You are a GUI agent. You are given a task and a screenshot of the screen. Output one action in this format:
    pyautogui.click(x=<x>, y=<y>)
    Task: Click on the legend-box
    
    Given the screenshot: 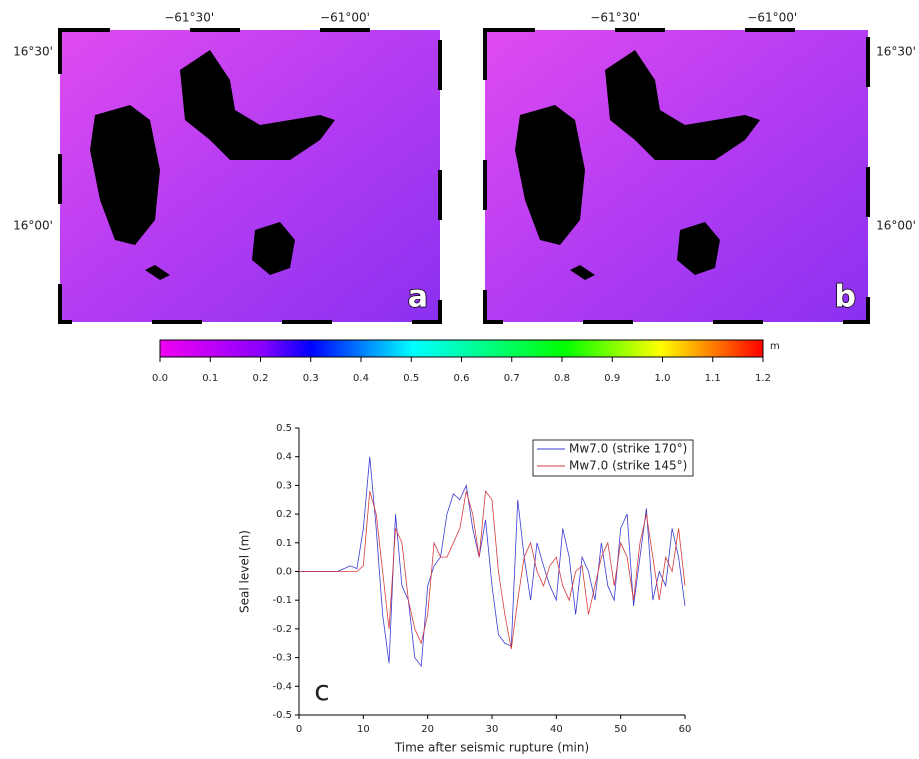 What is the action you would take?
    pyautogui.click(x=613, y=458)
    